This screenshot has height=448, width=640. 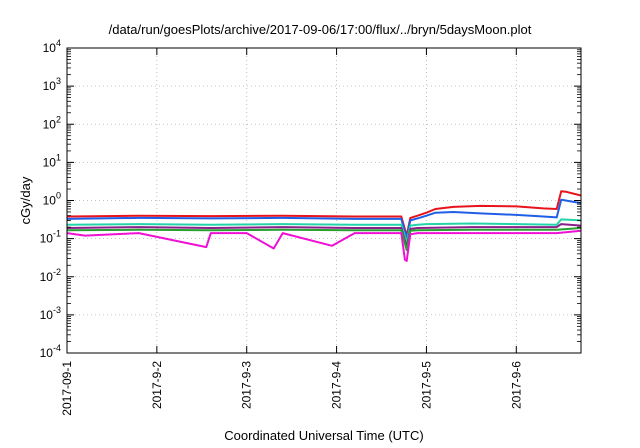 I want to click on y-tick-label: 10⁻⁴, so click(x=50, y=351).